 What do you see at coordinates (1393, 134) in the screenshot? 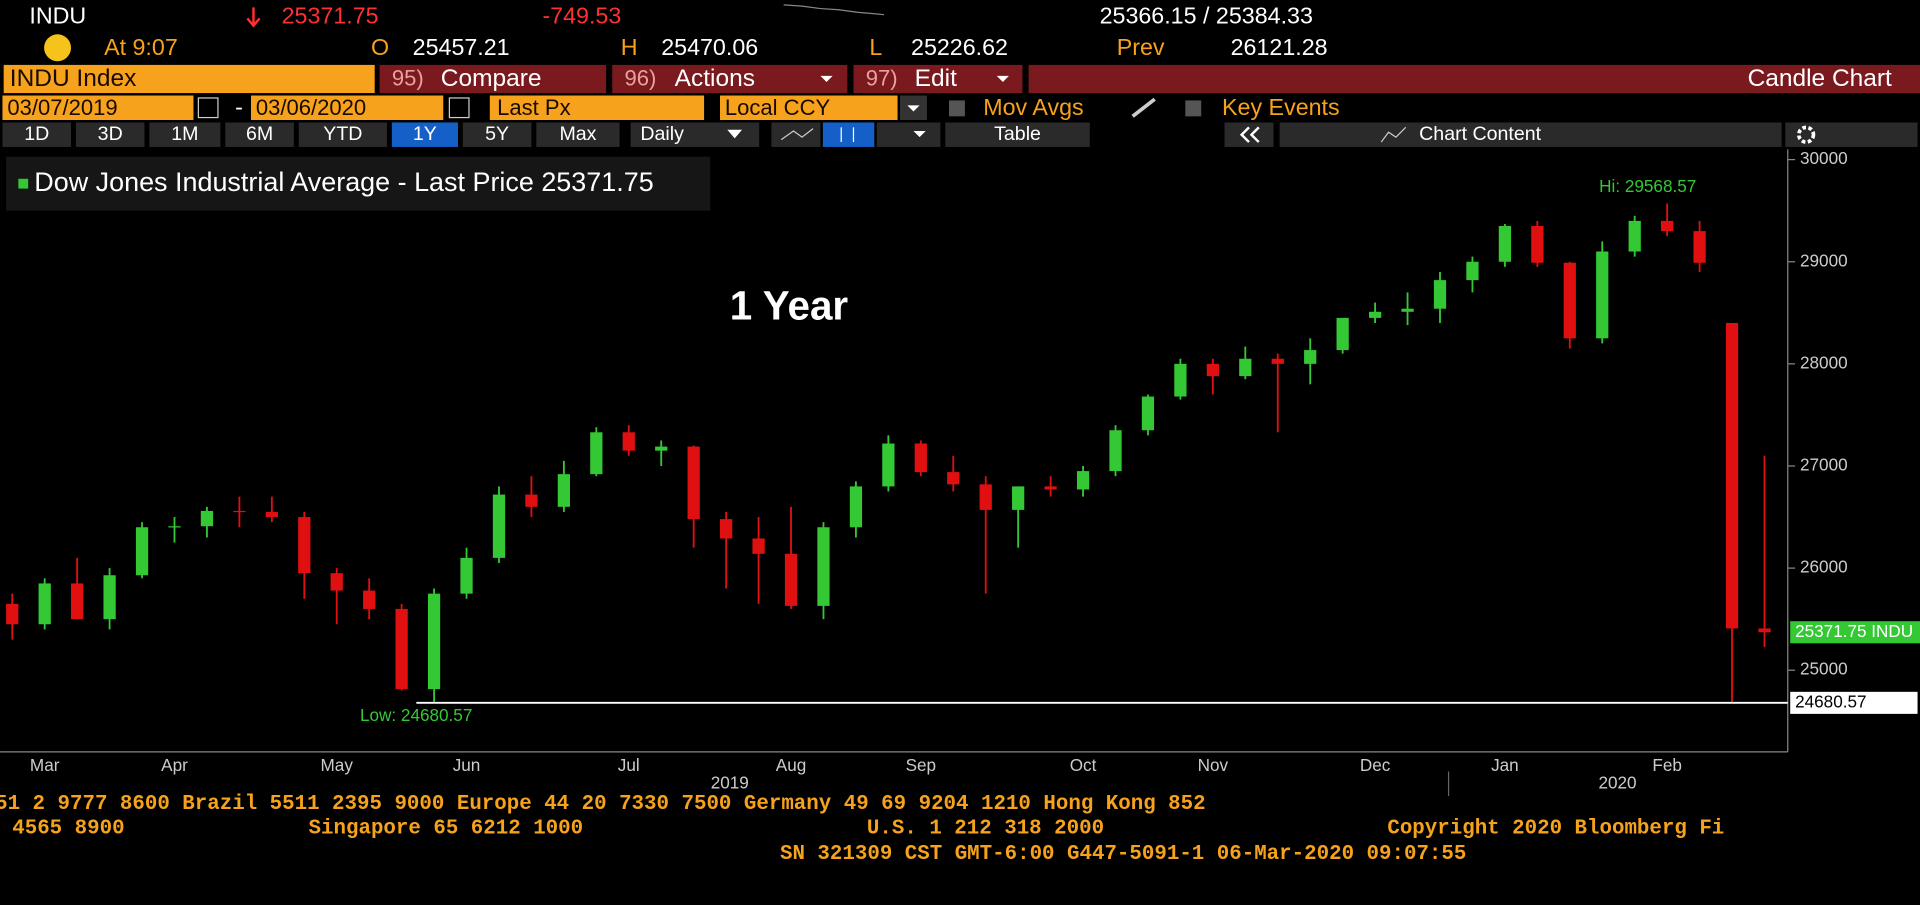
I see `chart-icon` at bounding box center [1393, 134].